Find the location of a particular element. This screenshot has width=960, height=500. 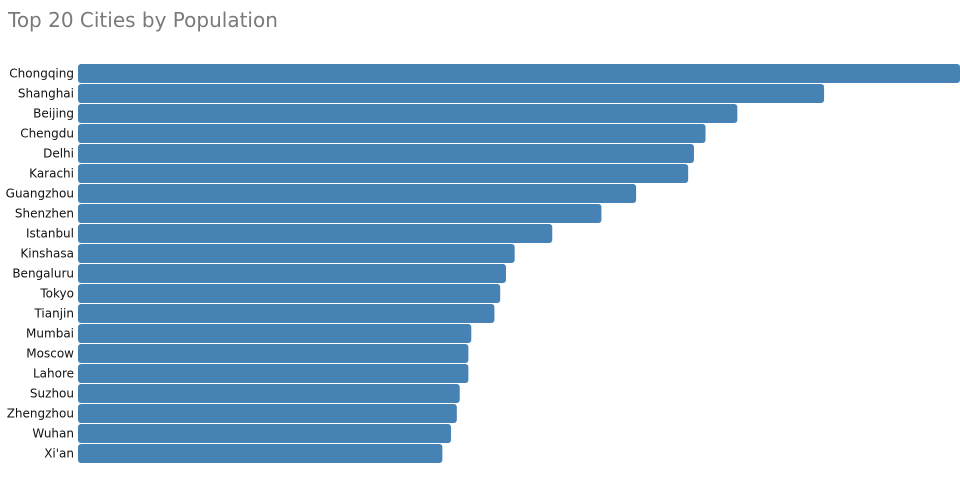

category-label: Beijing is located at coordinates (53, 114).